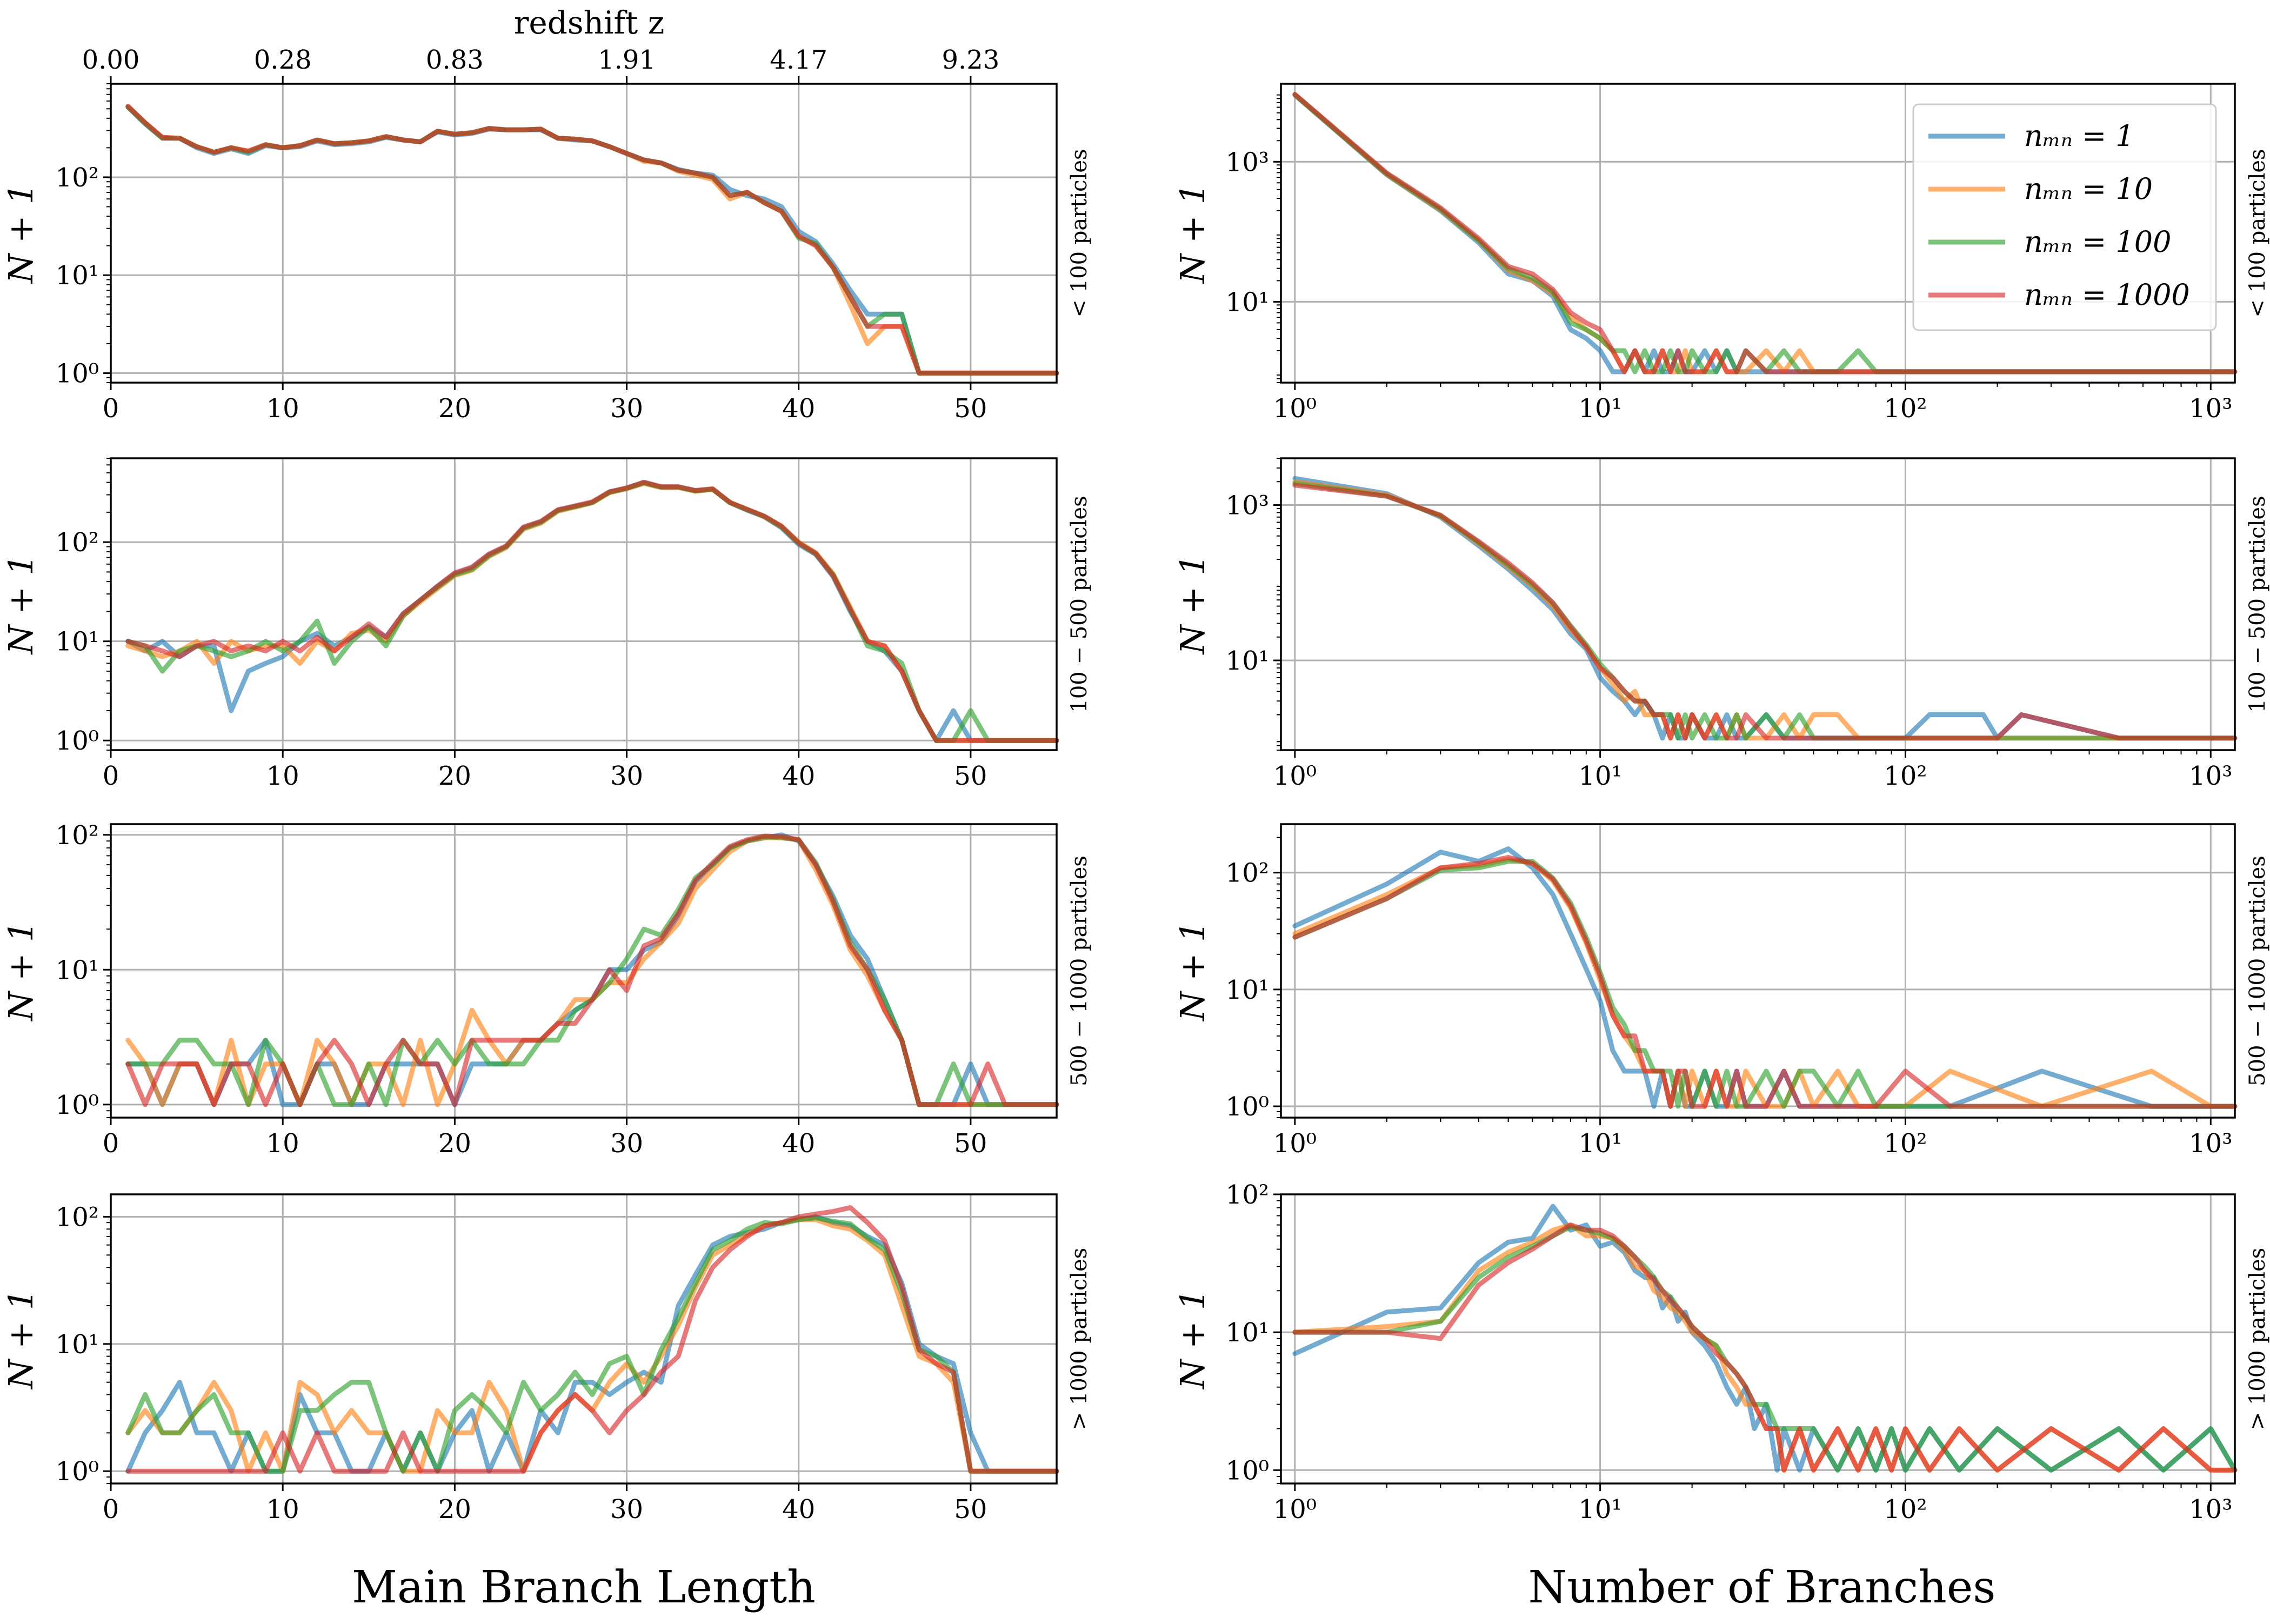 This screenshot has height=1624, width=2270. What do you see at coordinates (2088, 189) in the screenshot?
I see `legend-label: nₘₙ = 10` at bounding box center [2088, 189].